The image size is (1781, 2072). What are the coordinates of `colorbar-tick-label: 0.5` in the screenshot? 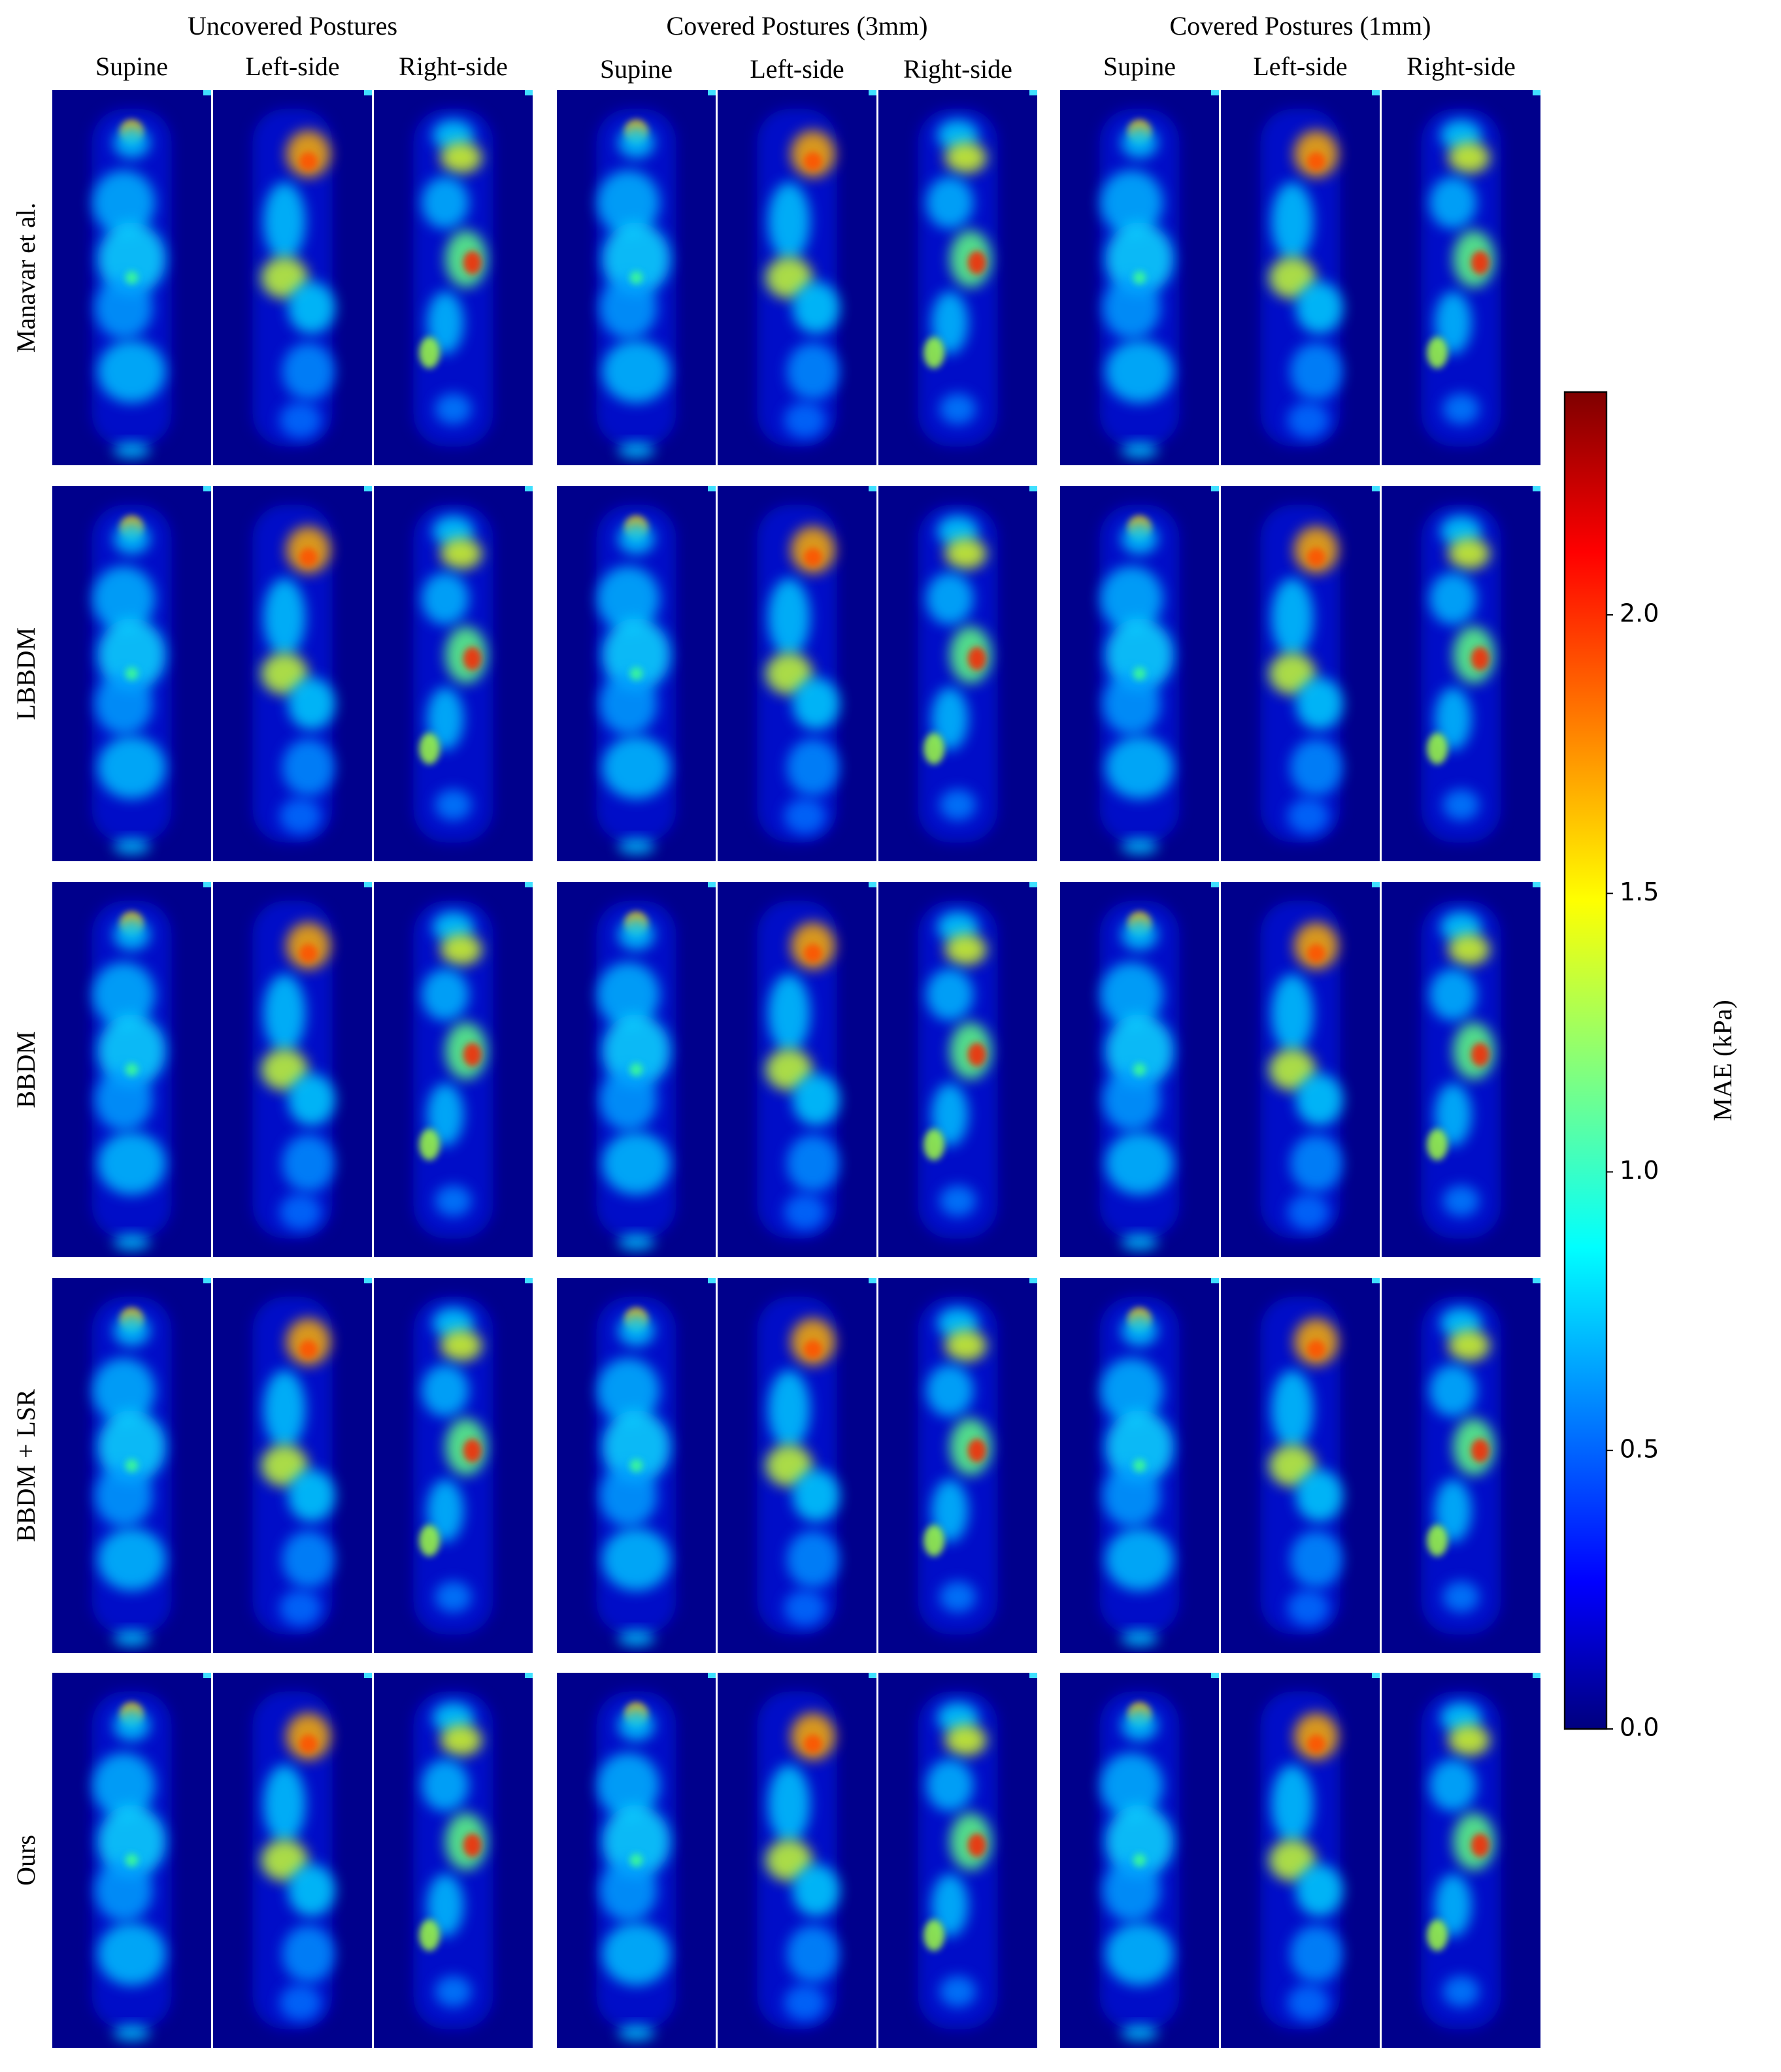 It's located at (1640, 1449).